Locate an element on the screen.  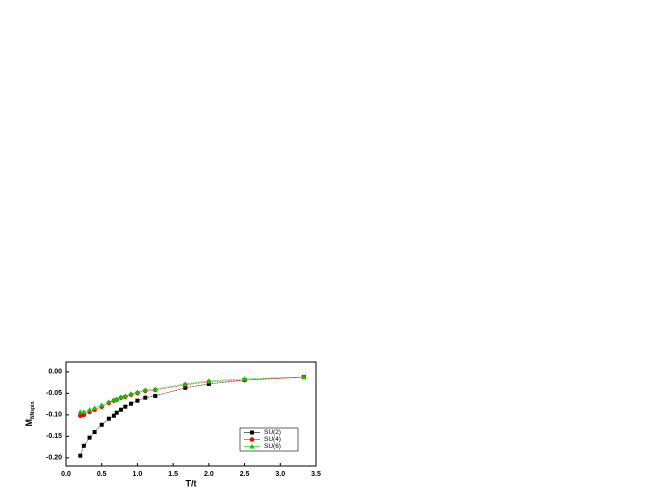
legend-box is located at coordinates (269, 439).